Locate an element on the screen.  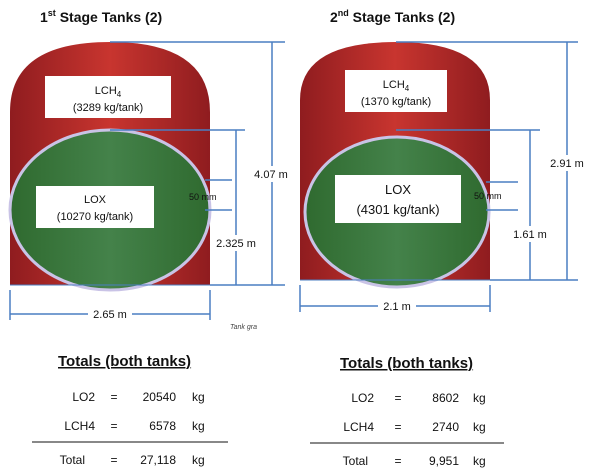
stage2-gap-label: 50 mm is located at coordinates (488, 196).